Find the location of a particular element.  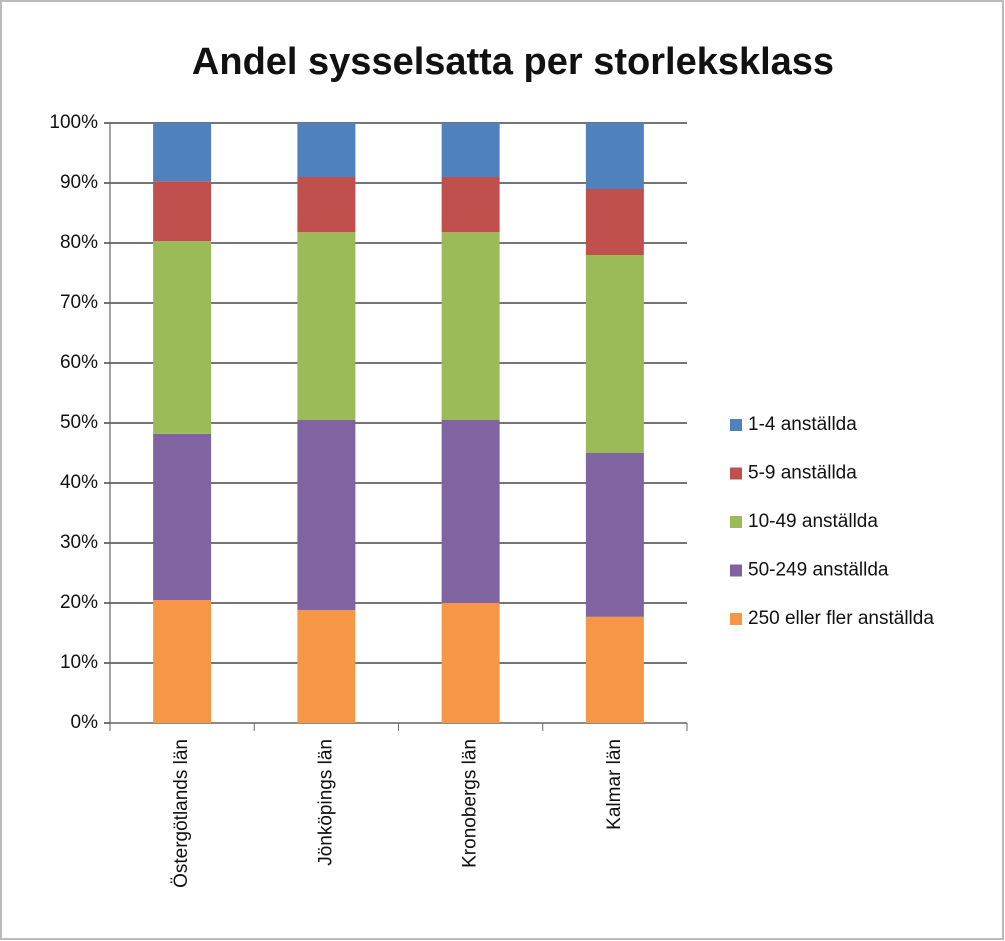

x-tick-label: Jönköpings län is located at coordinates (325, 802).